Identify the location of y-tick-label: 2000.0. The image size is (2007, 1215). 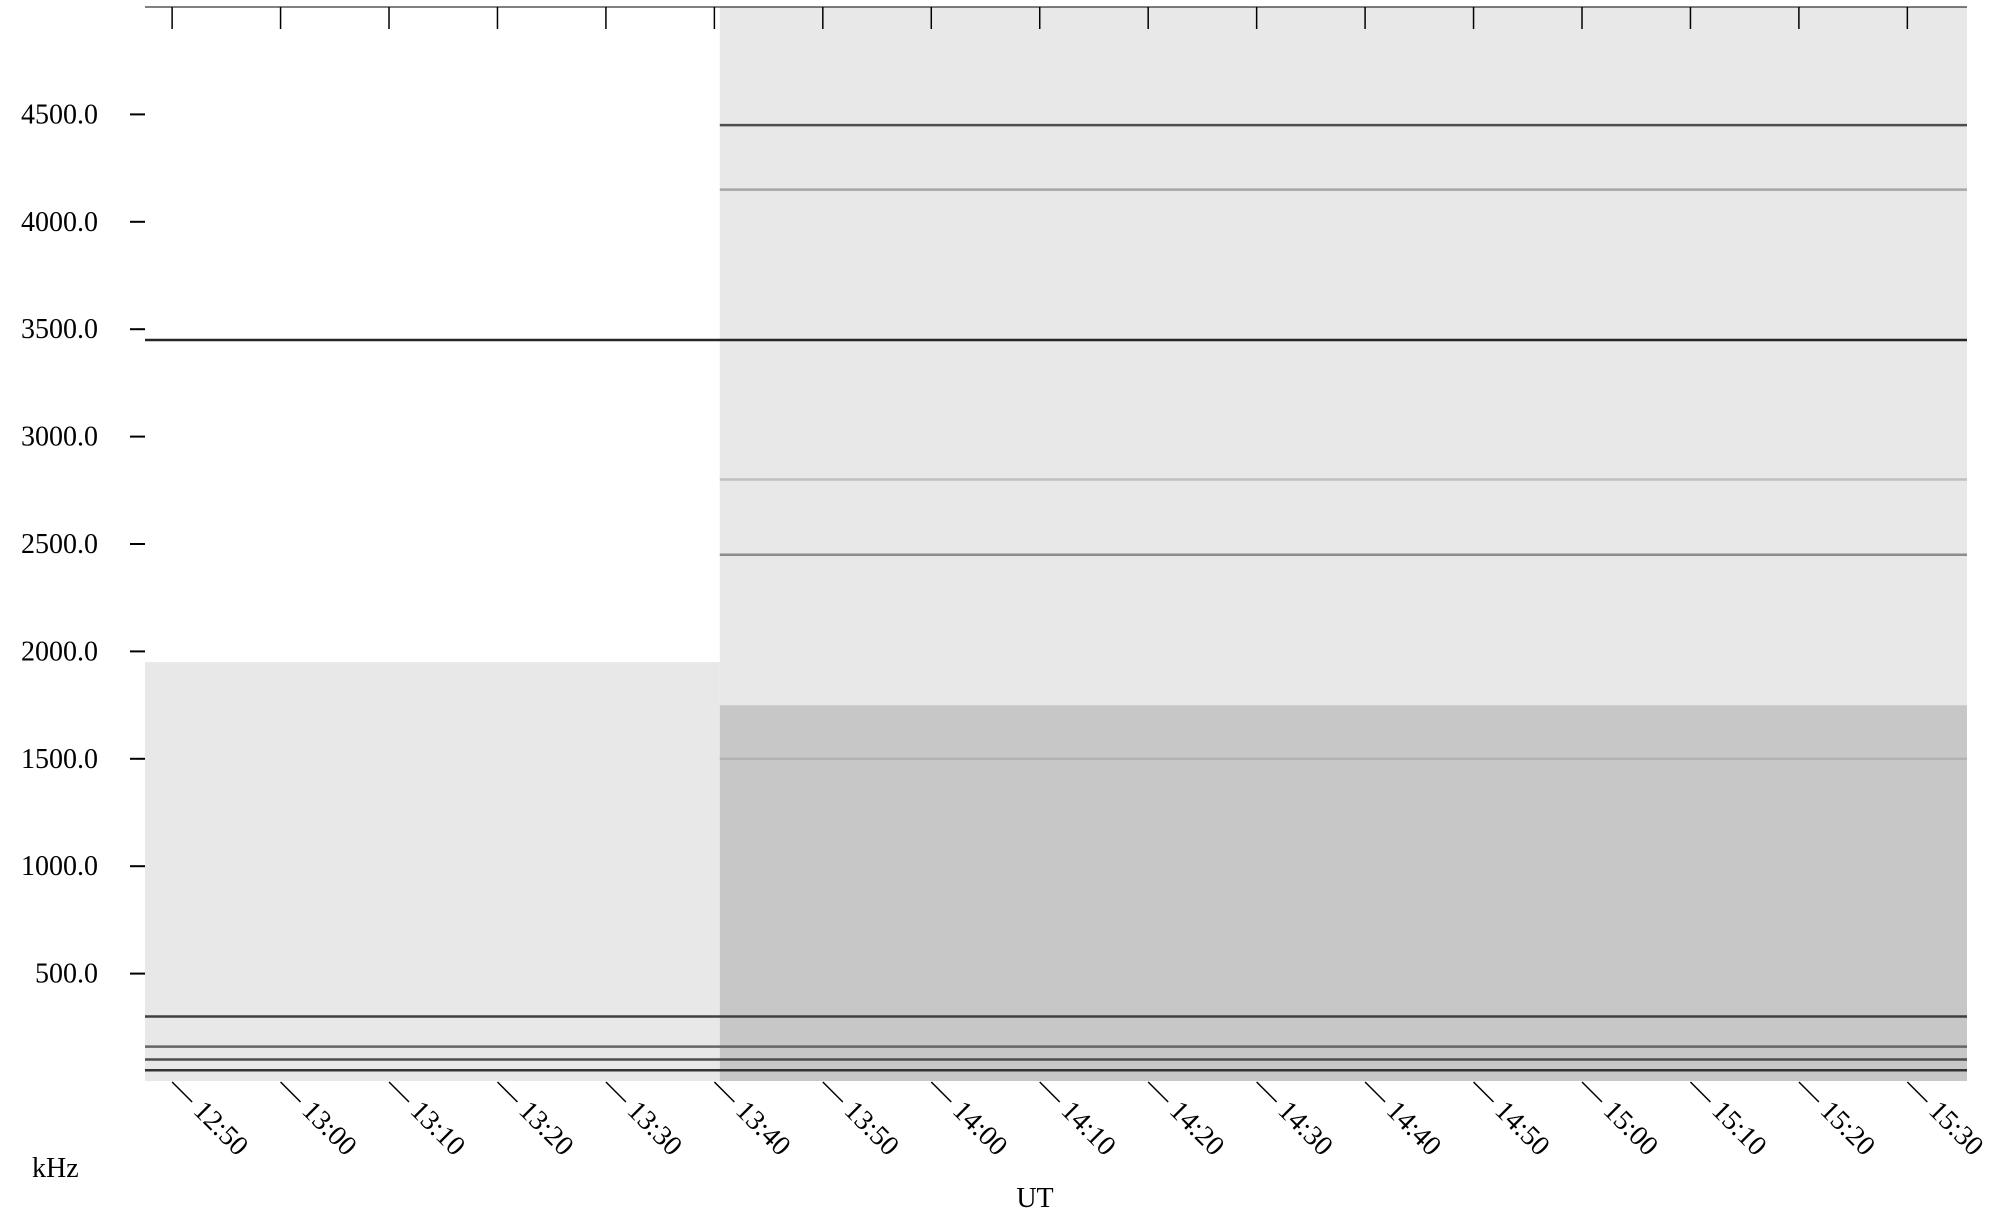
(59, 651).